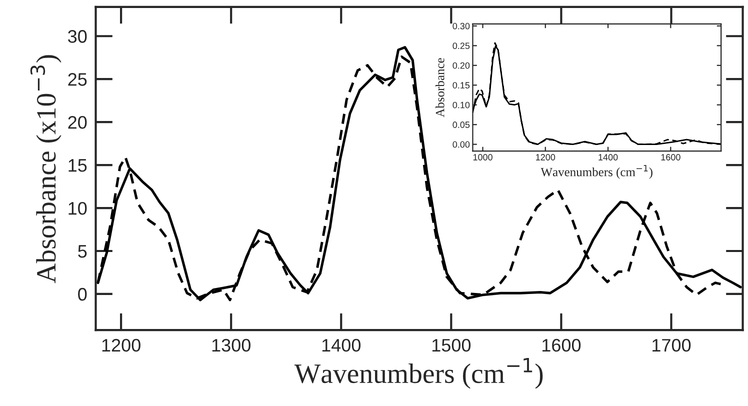 The image size is (748, 406). Describe the element at coordinates (461, 144) in the screenshot. I see `y-tick-label: 0.00` at that location.